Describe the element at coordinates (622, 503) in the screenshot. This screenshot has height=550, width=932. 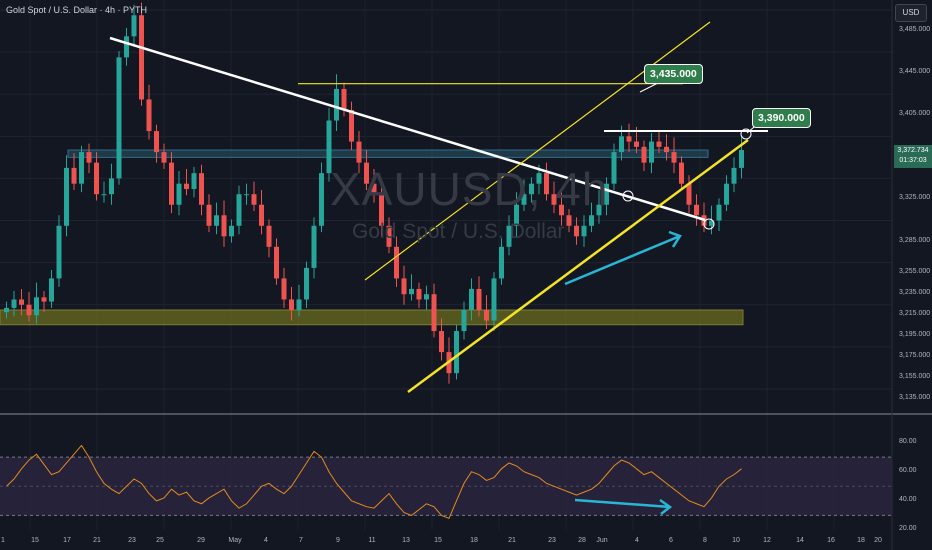
I see `rsi-divergence-arrow` at that location.